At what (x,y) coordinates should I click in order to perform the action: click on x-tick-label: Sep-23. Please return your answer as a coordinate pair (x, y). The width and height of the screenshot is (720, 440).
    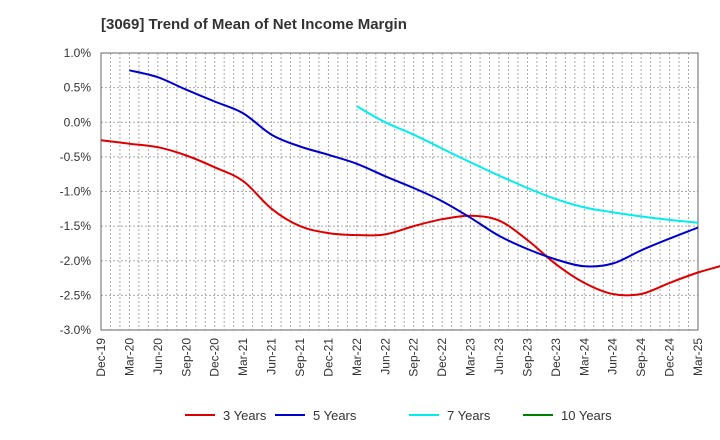
    Looking at the image, I should click on (527, 357).